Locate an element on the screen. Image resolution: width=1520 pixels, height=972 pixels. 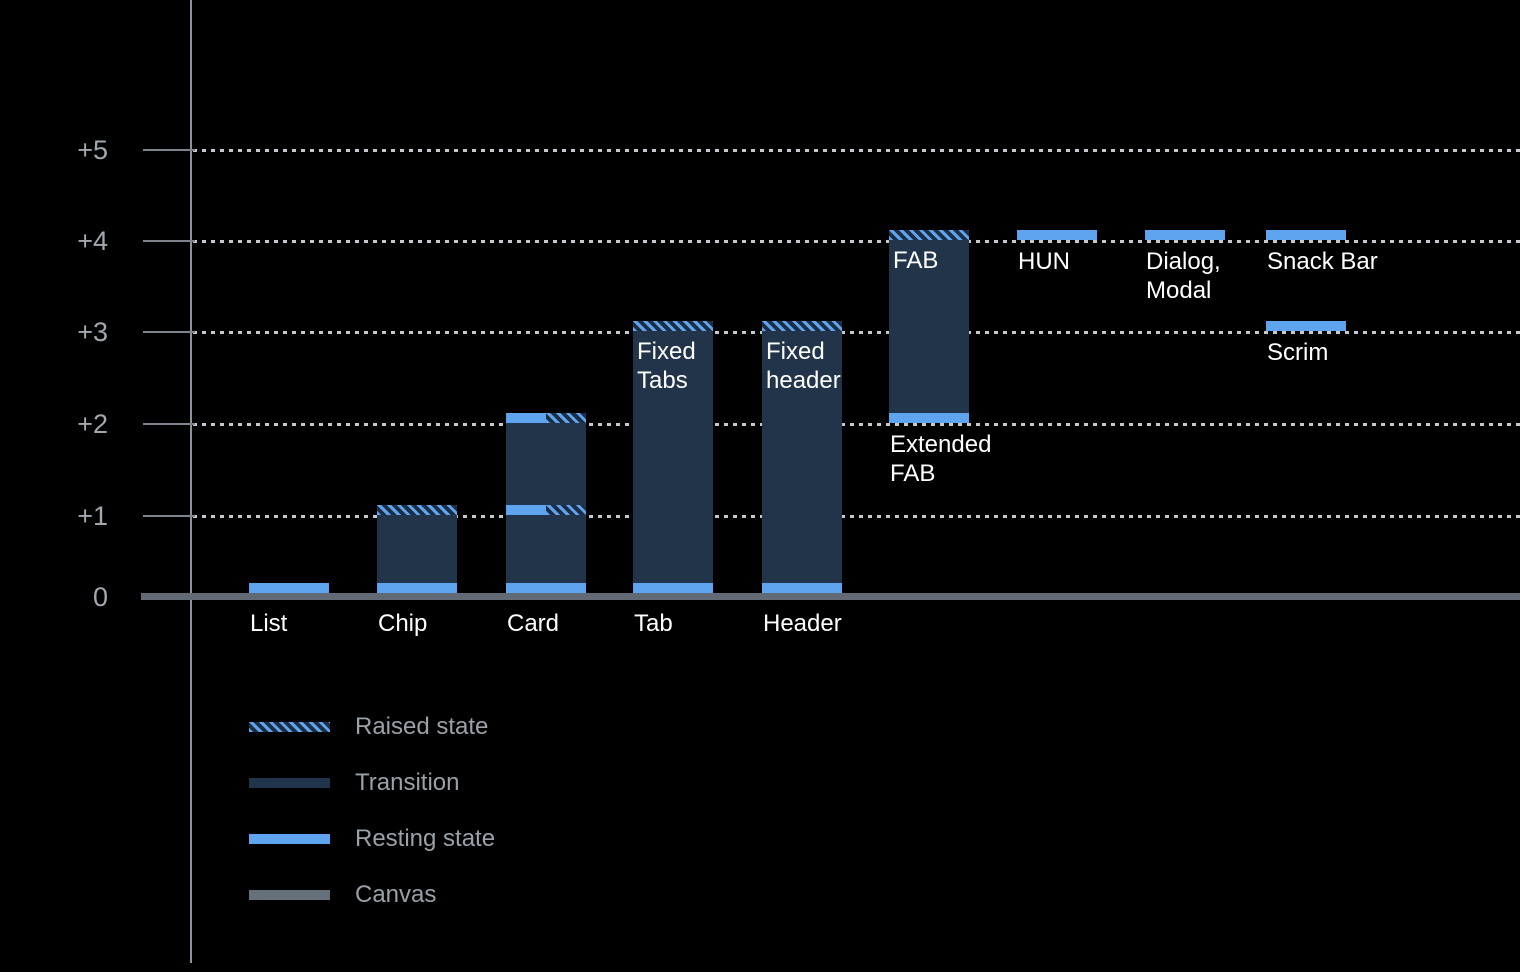
component-label-snack-bar: Snack Bar is located at coordinates (1322, 261).